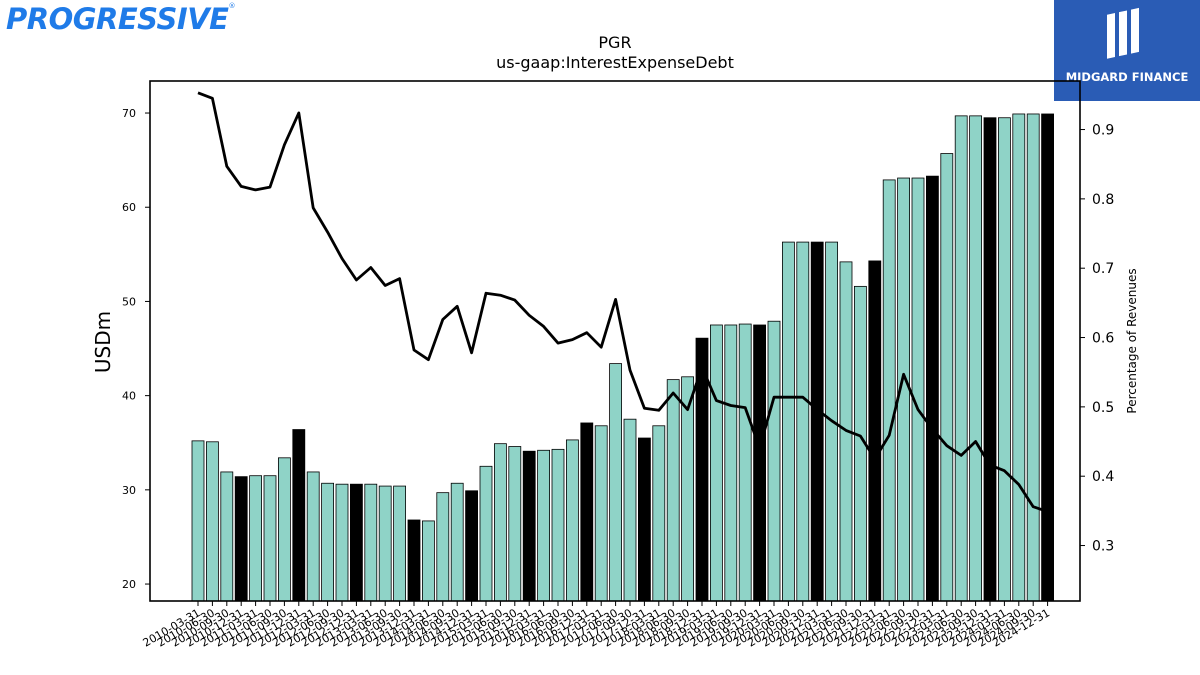  Describe the element at coordinates (129, 301) in the screenshot. I see `y-tick-label: 50` at that location.